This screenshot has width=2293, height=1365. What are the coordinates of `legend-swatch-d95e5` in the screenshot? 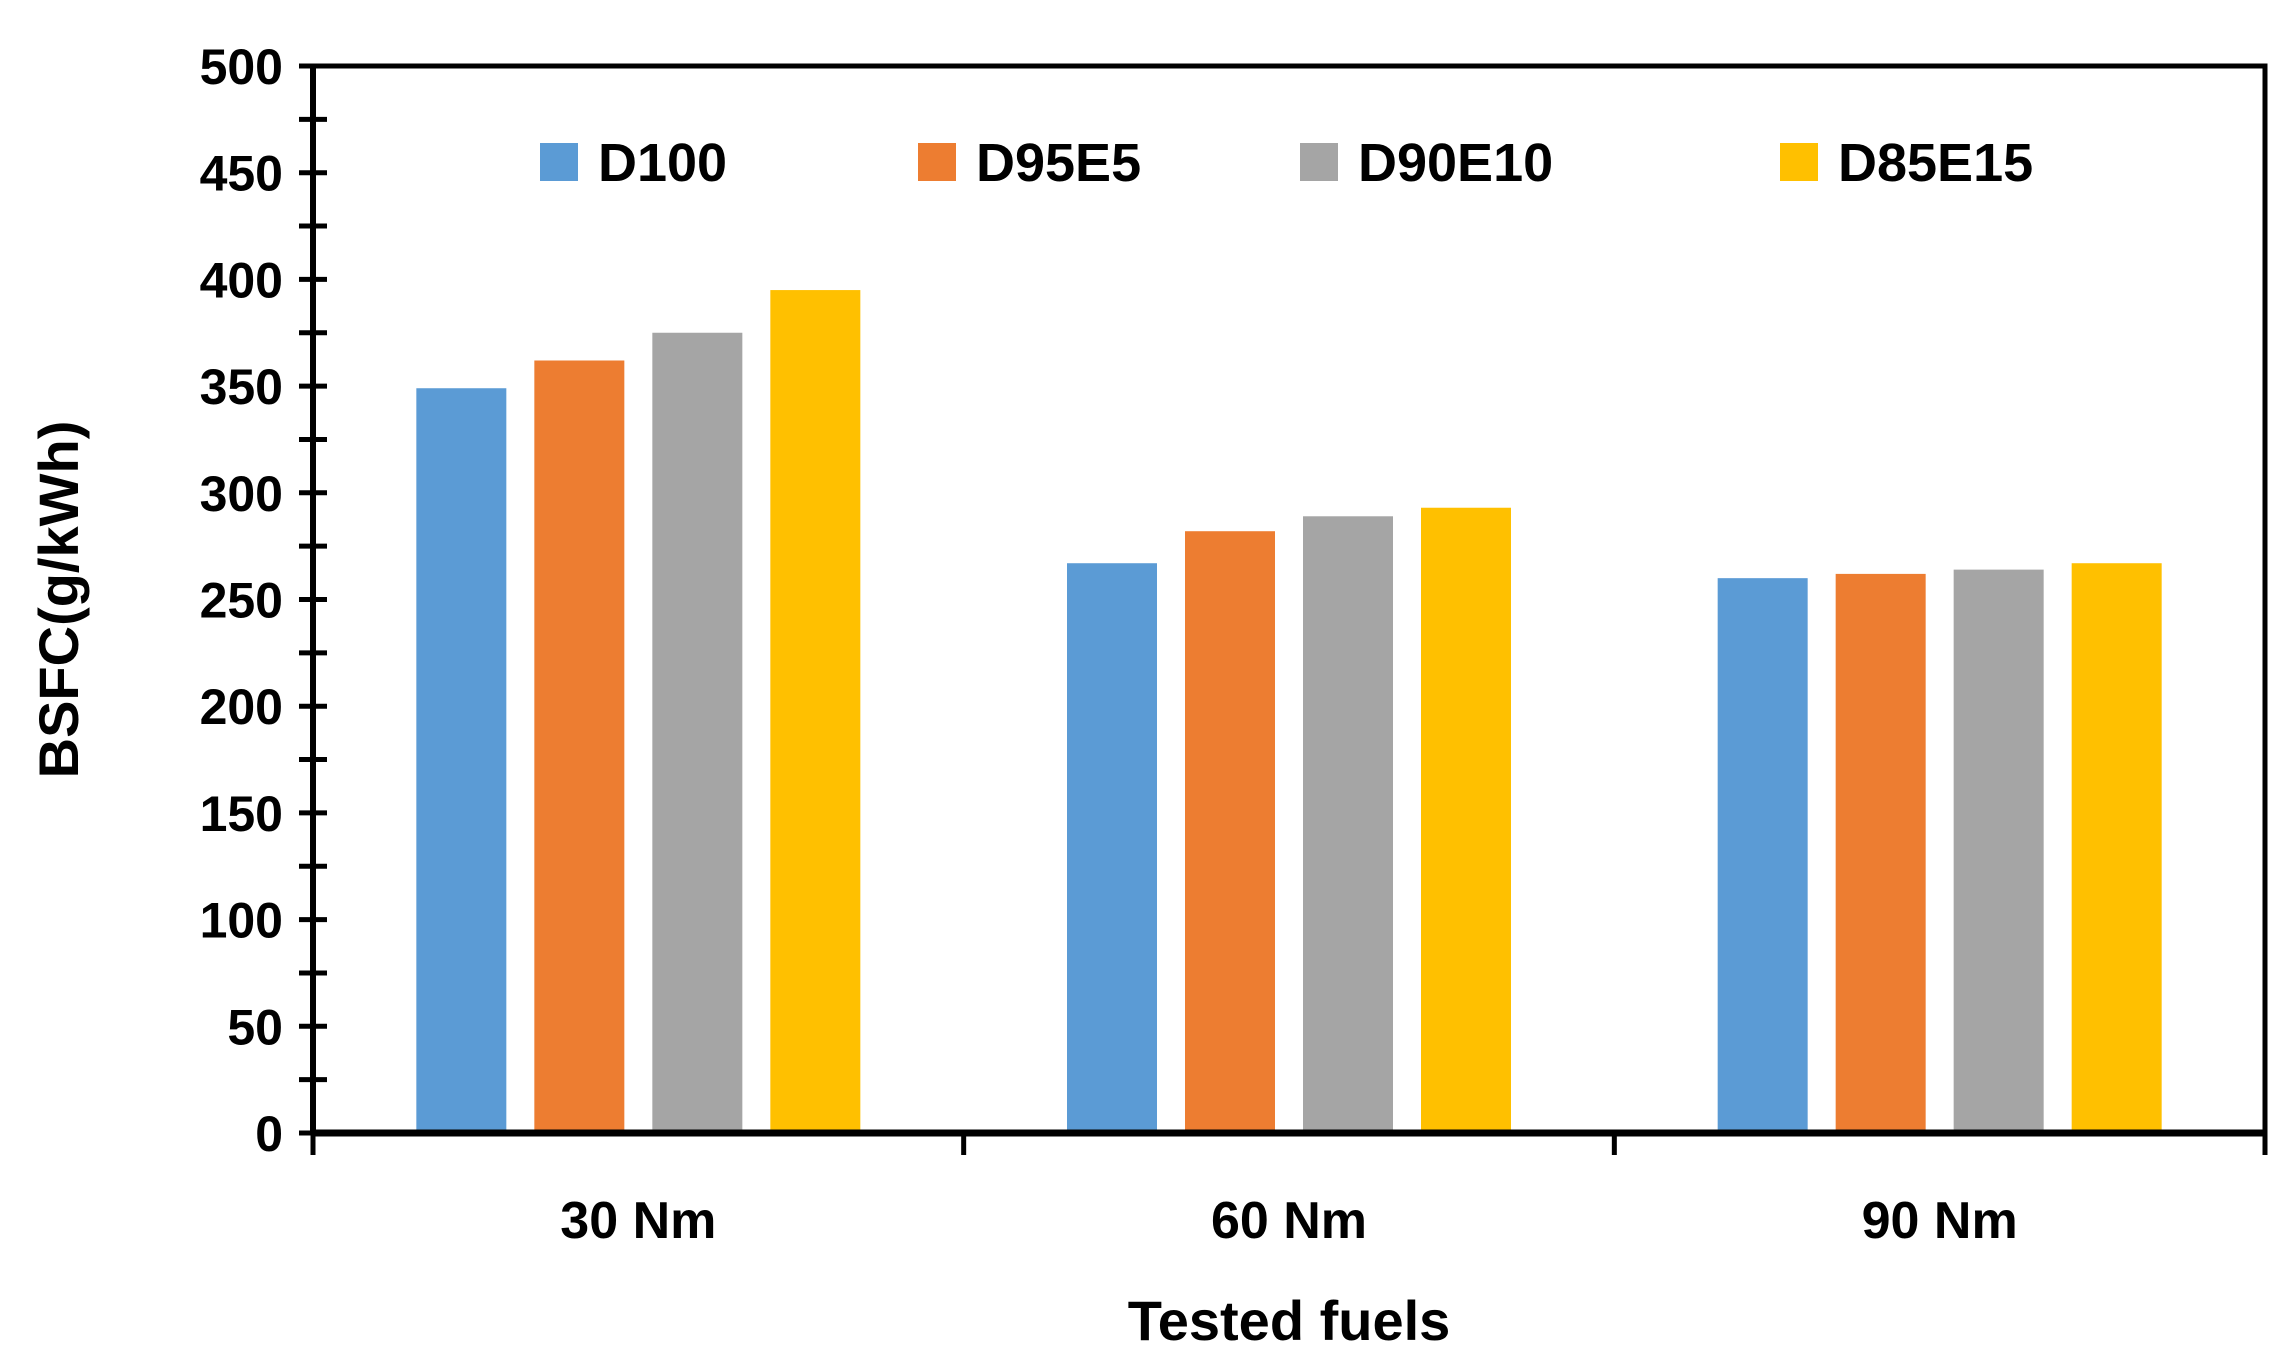 It's located at (937, 162).